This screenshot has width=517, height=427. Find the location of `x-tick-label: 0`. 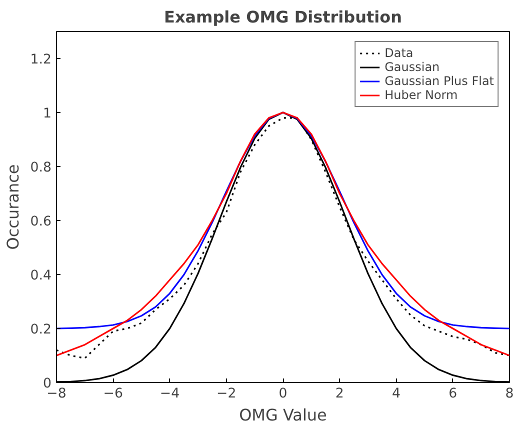

x-tick-label: 0 is located at coordinates (283, 394).